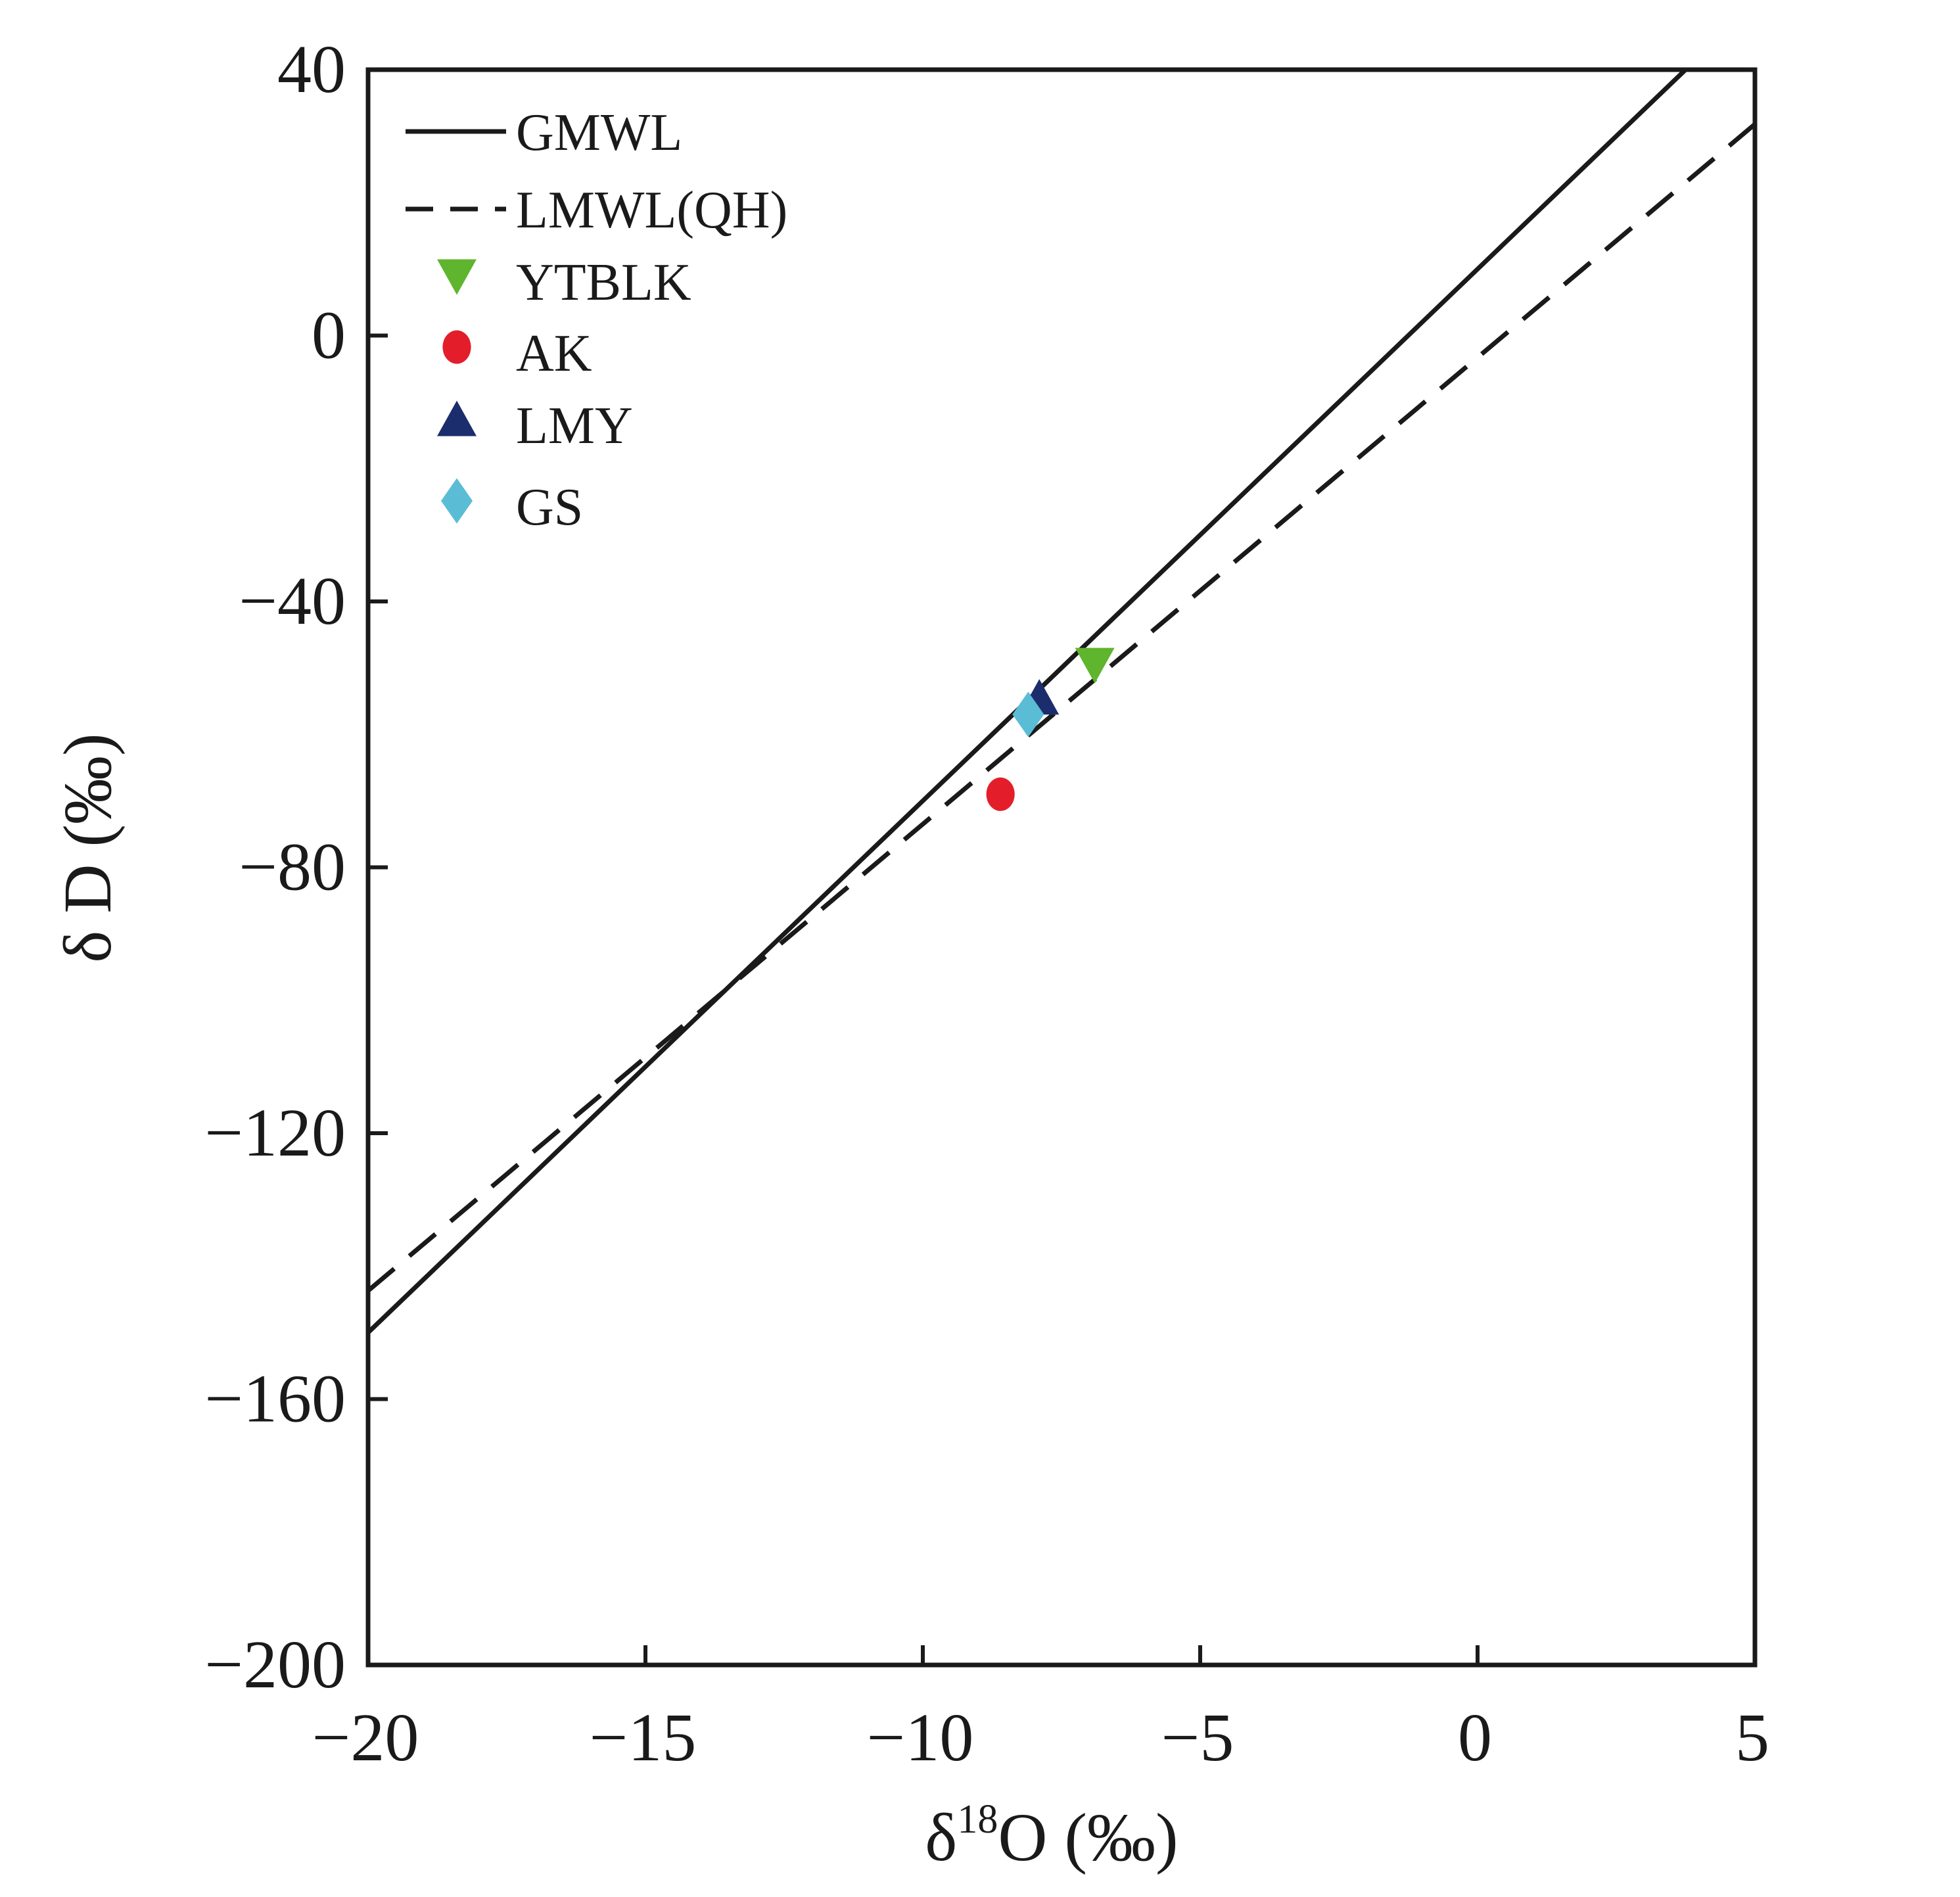 Image resolution: width=1960 pixels, height=1897 pixels. Describe the element at coordinates (599, 133) in the screenshot. I see `legend-label: GMWL` at that location.